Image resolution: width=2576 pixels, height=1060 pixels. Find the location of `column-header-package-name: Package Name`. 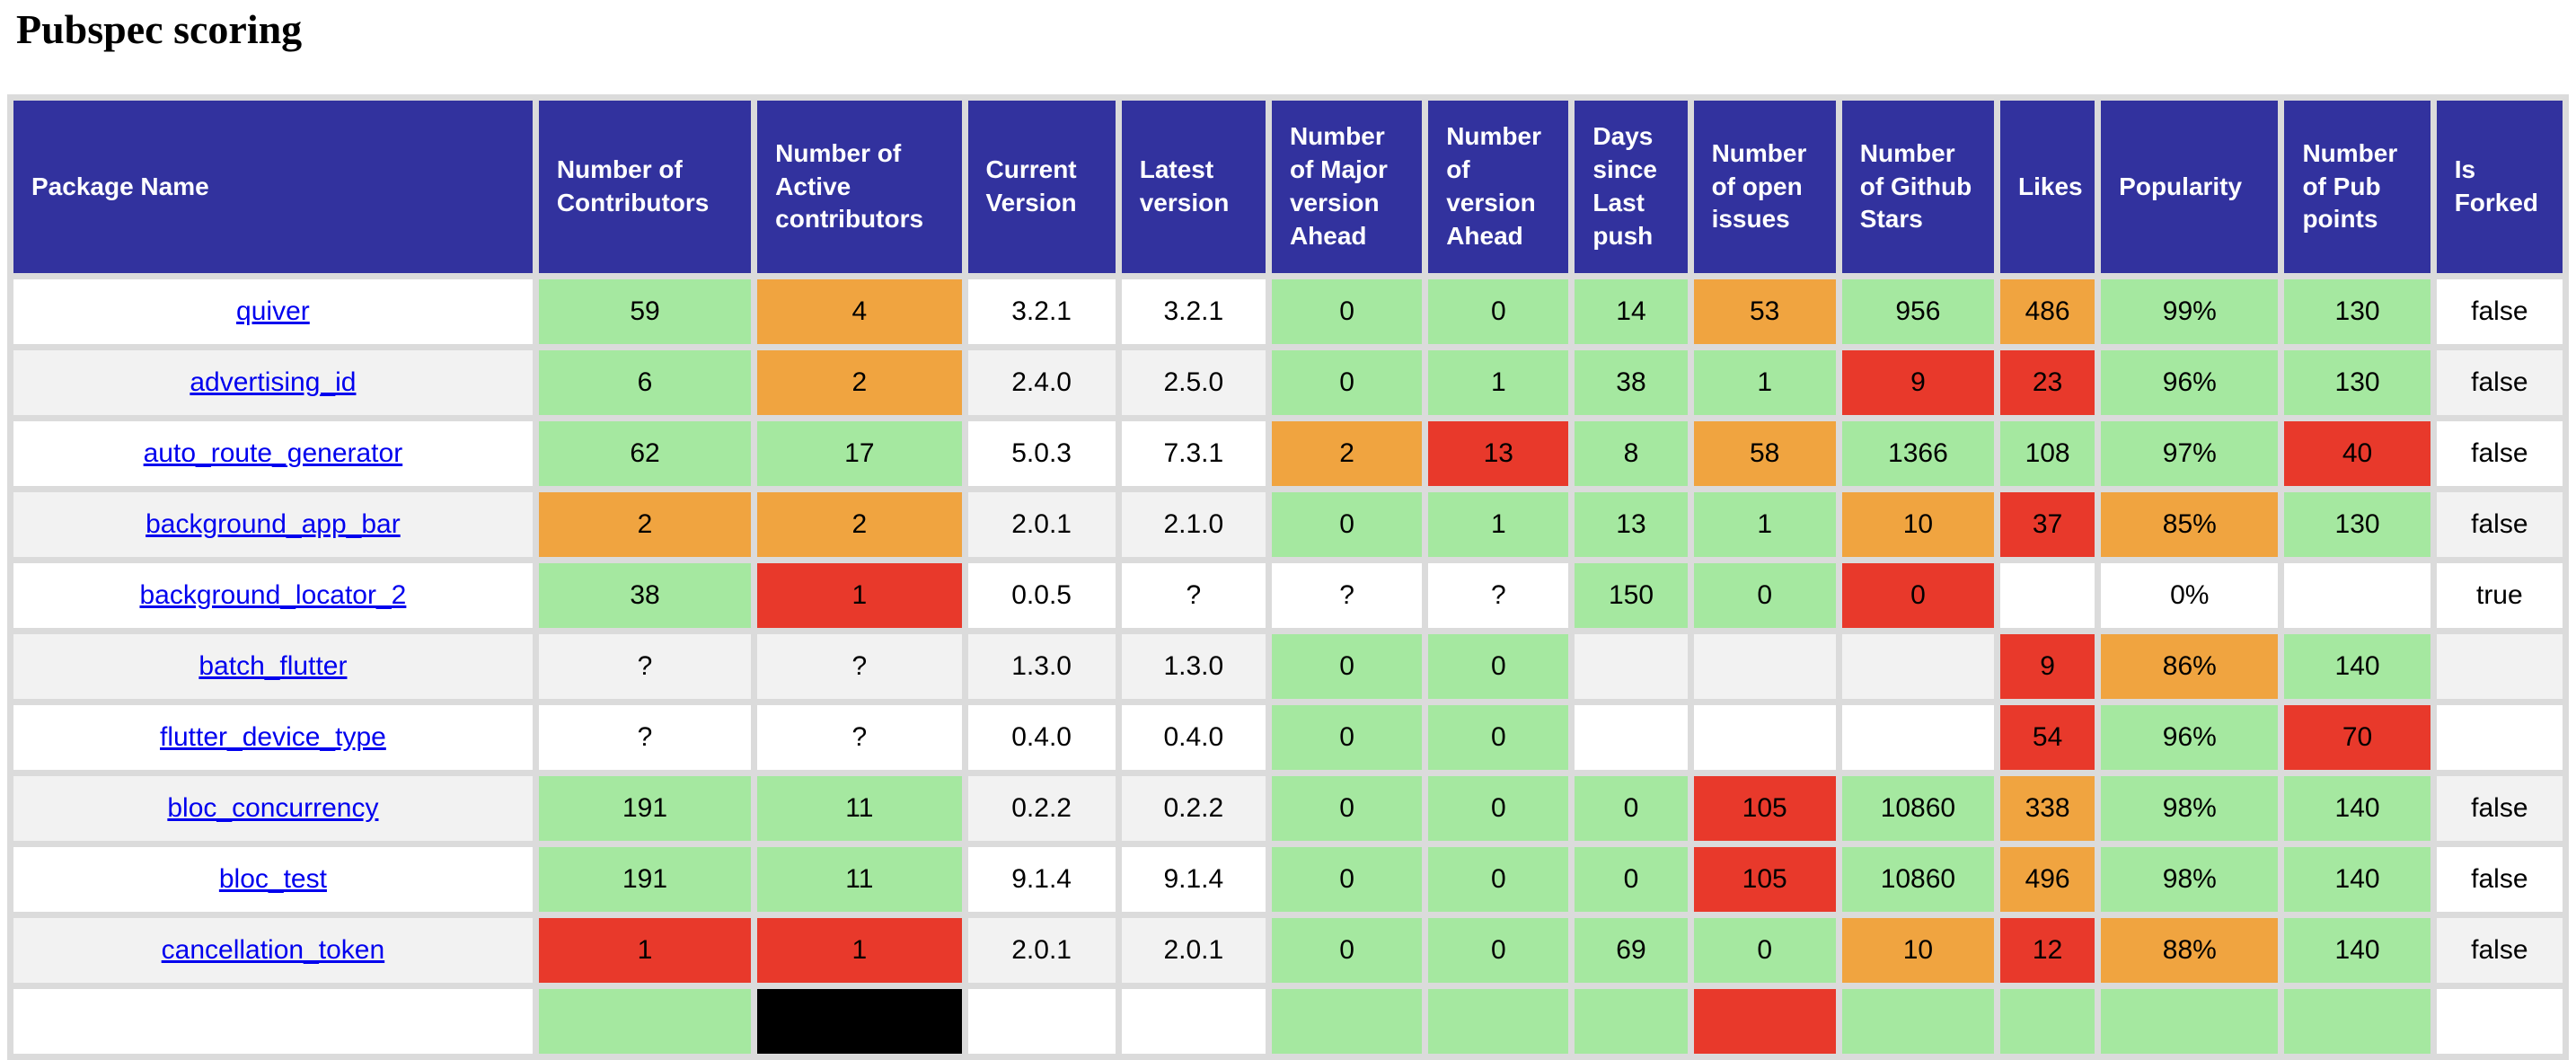

column-header-package-name: Package Name is located at coordinates (273, 187).